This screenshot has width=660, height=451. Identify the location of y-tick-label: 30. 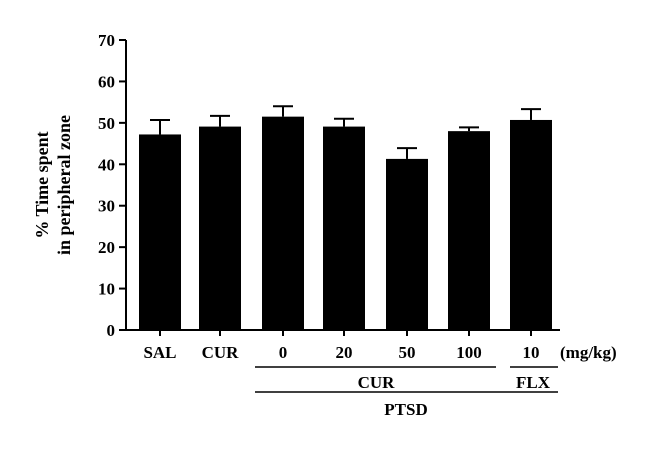
(106, 206).